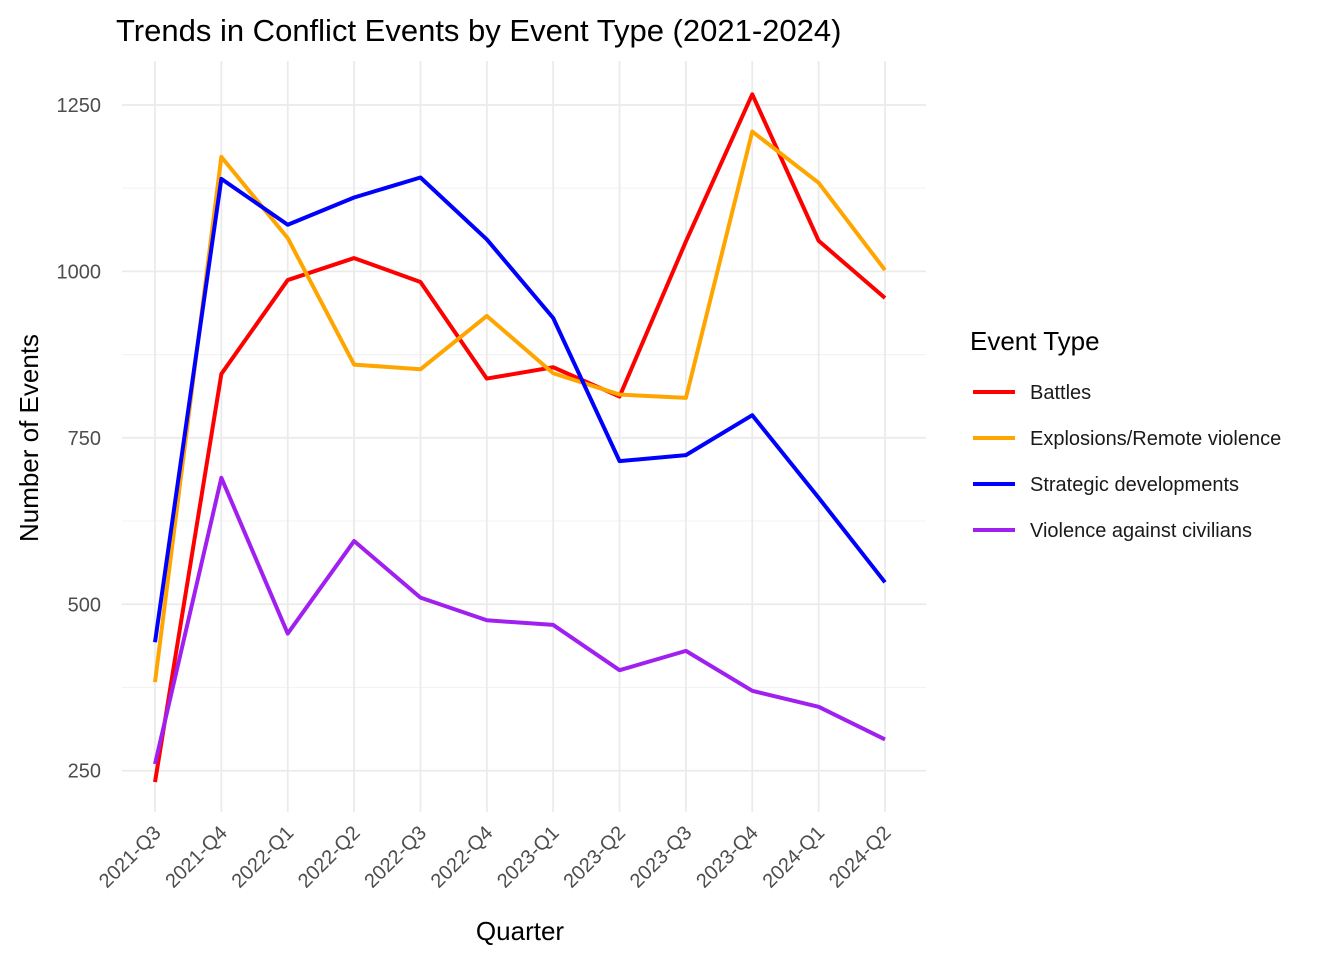 Image resolution: width=1344 pixels, height=965 pixels. What do you see at coordinates (84, 439) in the screenshot?
I see `y-tick-label: 750` at bounding box center [84, 439].